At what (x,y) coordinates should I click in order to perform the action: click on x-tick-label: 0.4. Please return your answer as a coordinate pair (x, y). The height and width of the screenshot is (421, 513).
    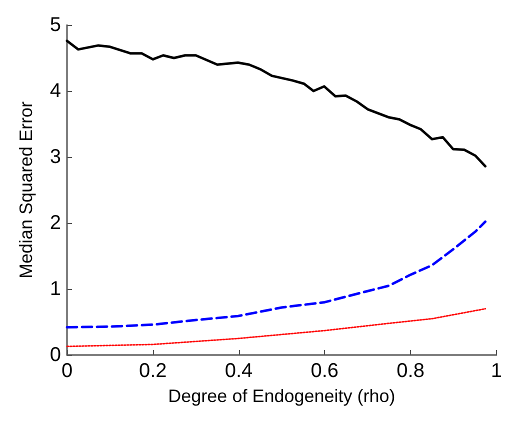
    Looking at the image, I should click on (238, 371).